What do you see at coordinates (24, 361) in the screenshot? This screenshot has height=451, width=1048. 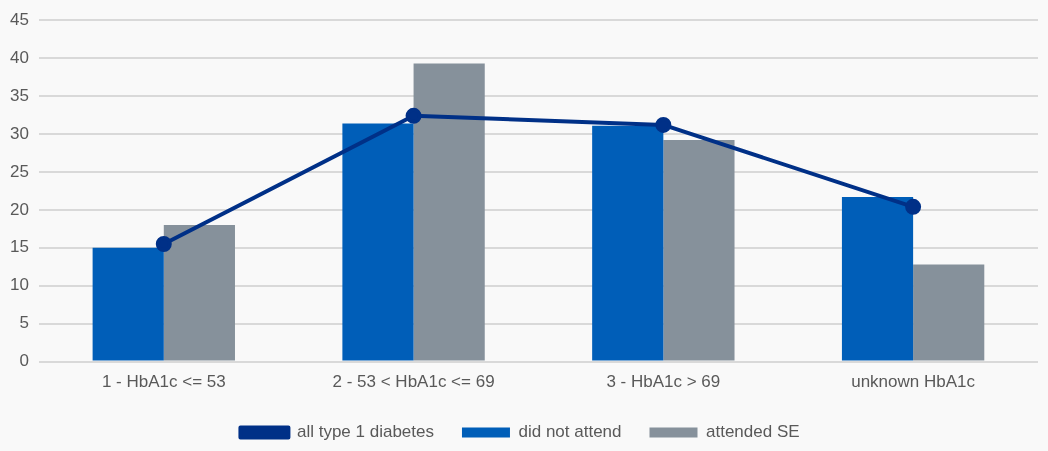 I see `y-tick-label: 0` at bounding box center [24, 361].